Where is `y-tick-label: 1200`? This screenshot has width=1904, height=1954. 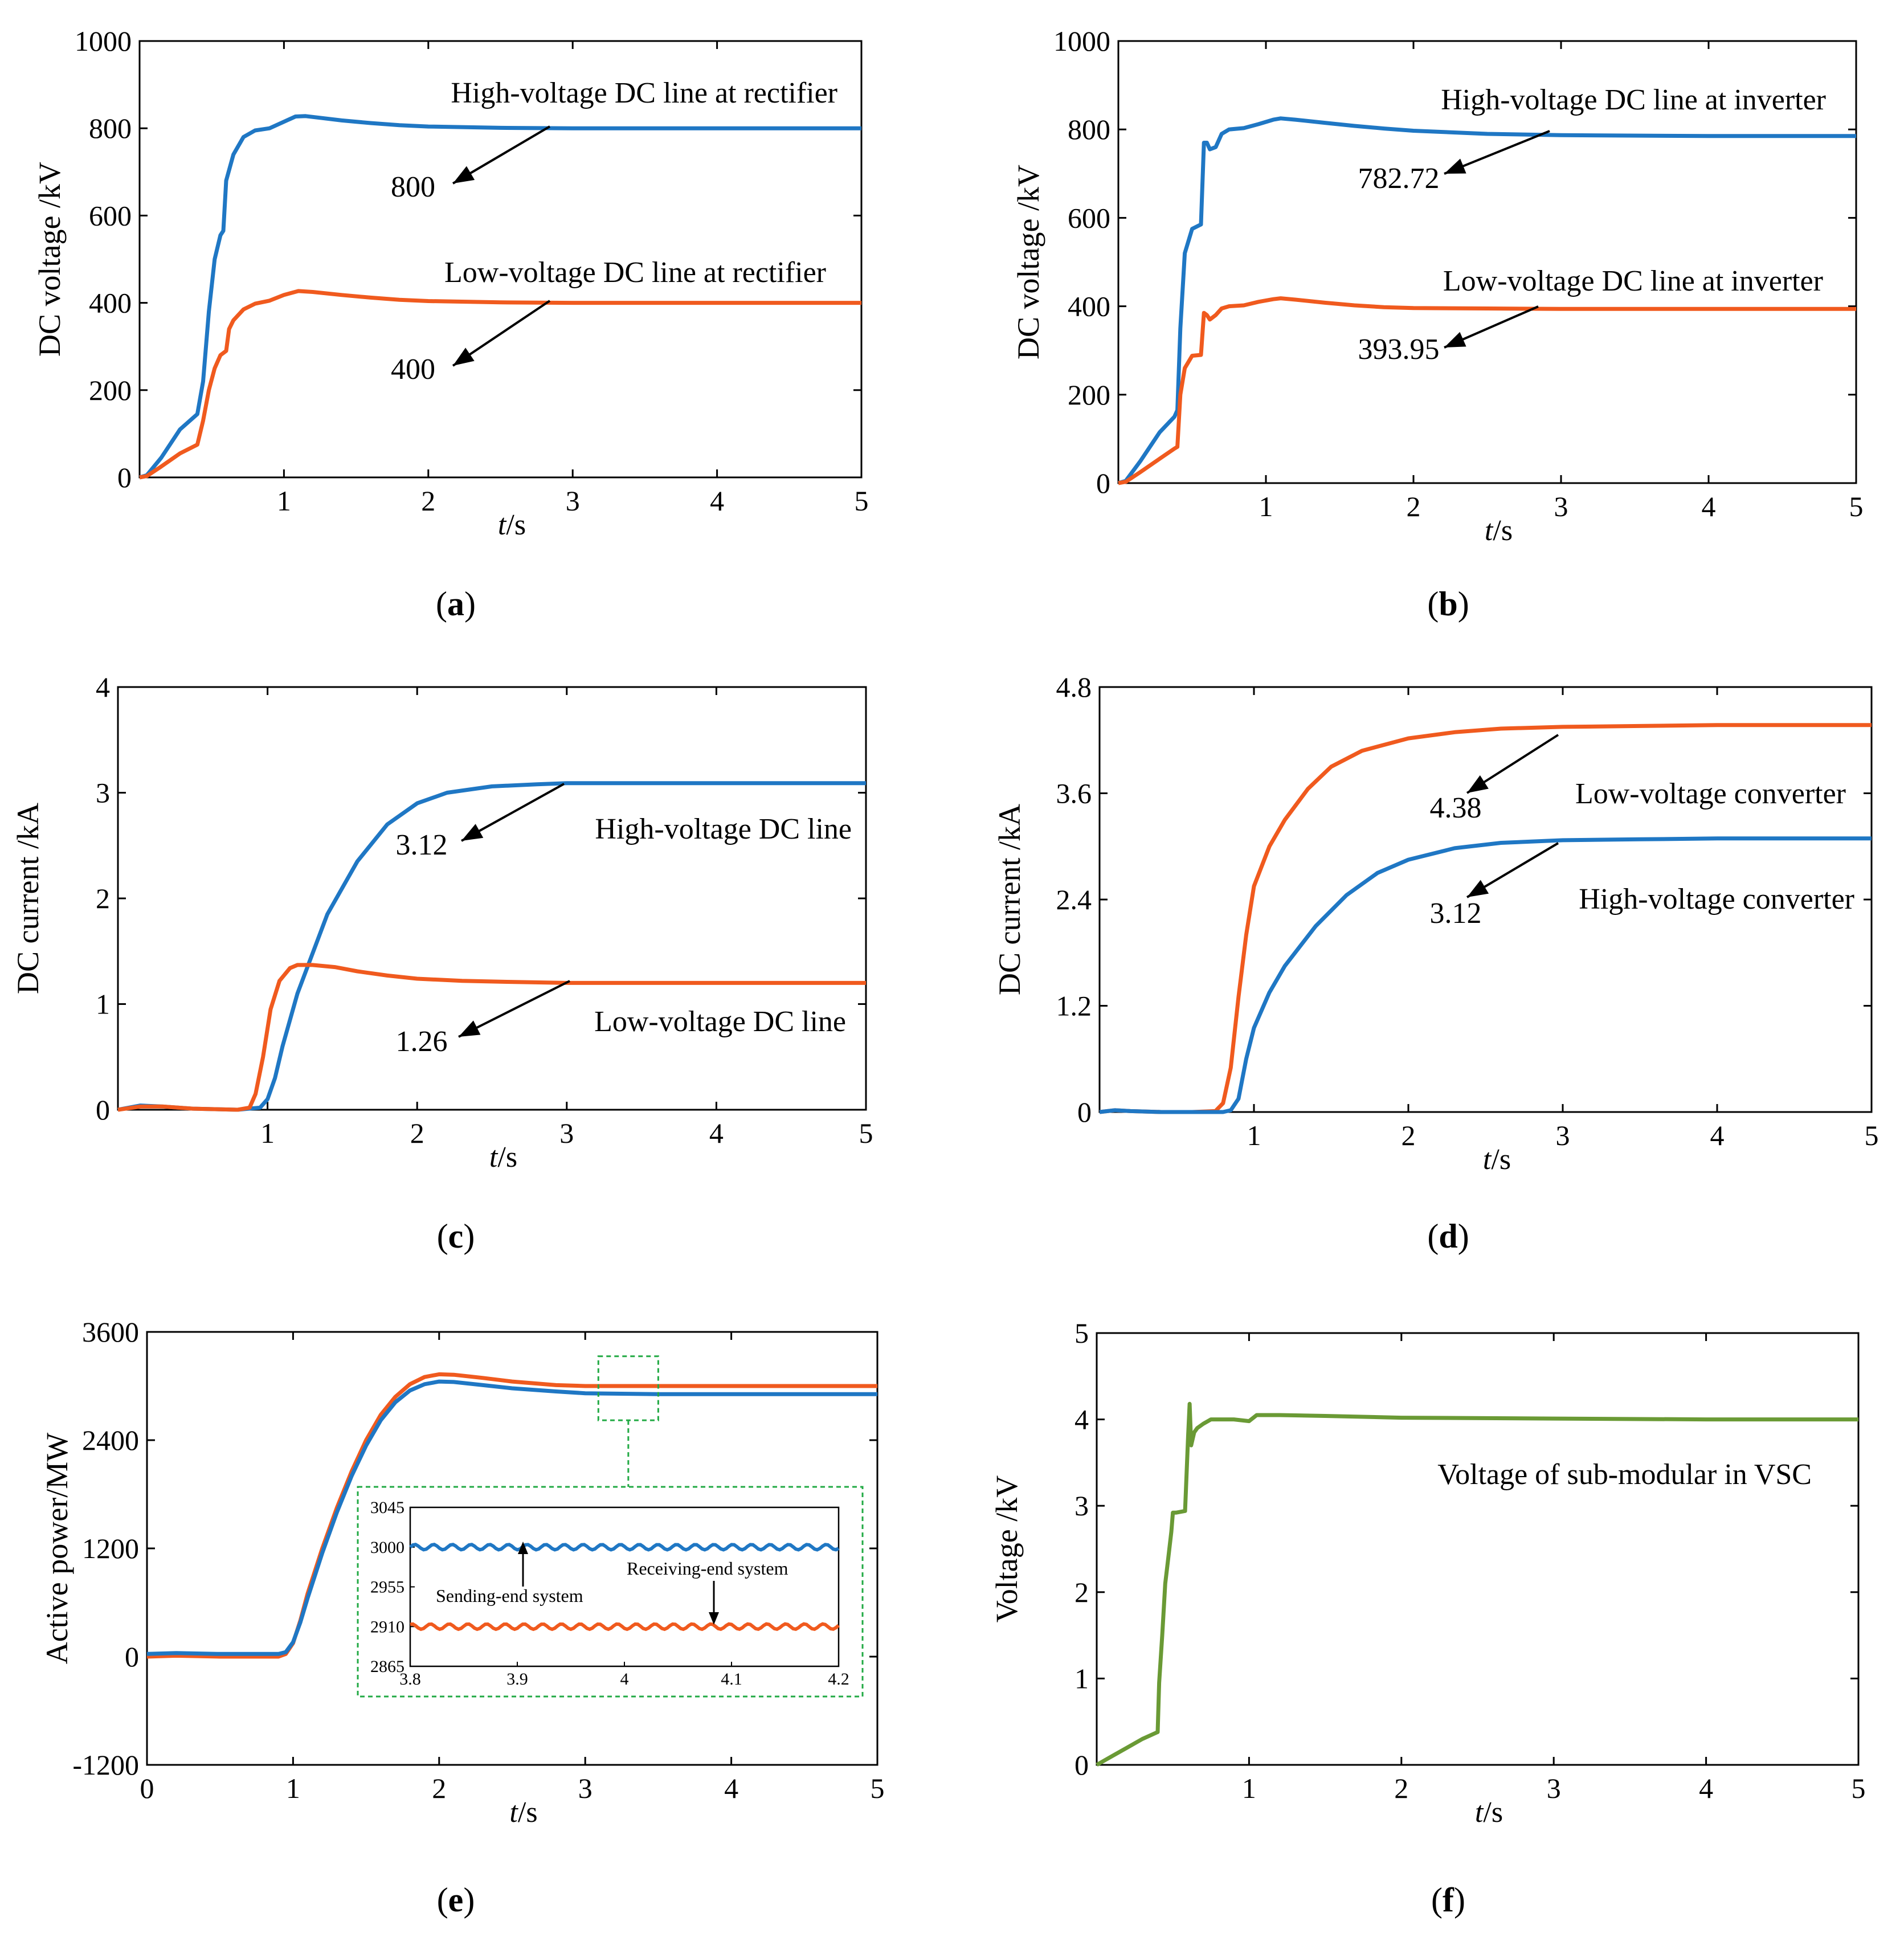 y-tick-label: 1200 is located at coordinates (110, 1548).